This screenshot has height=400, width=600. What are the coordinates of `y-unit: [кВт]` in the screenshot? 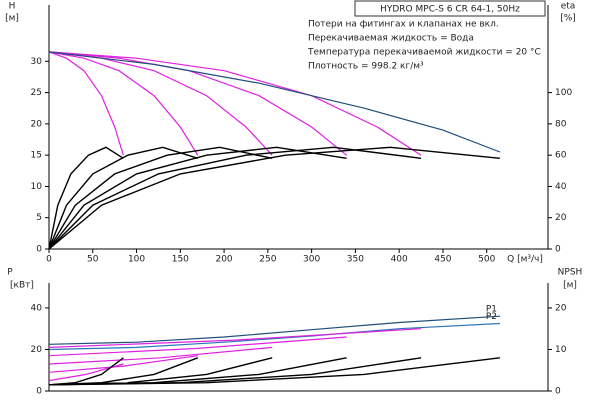 It's located at (22, 286).